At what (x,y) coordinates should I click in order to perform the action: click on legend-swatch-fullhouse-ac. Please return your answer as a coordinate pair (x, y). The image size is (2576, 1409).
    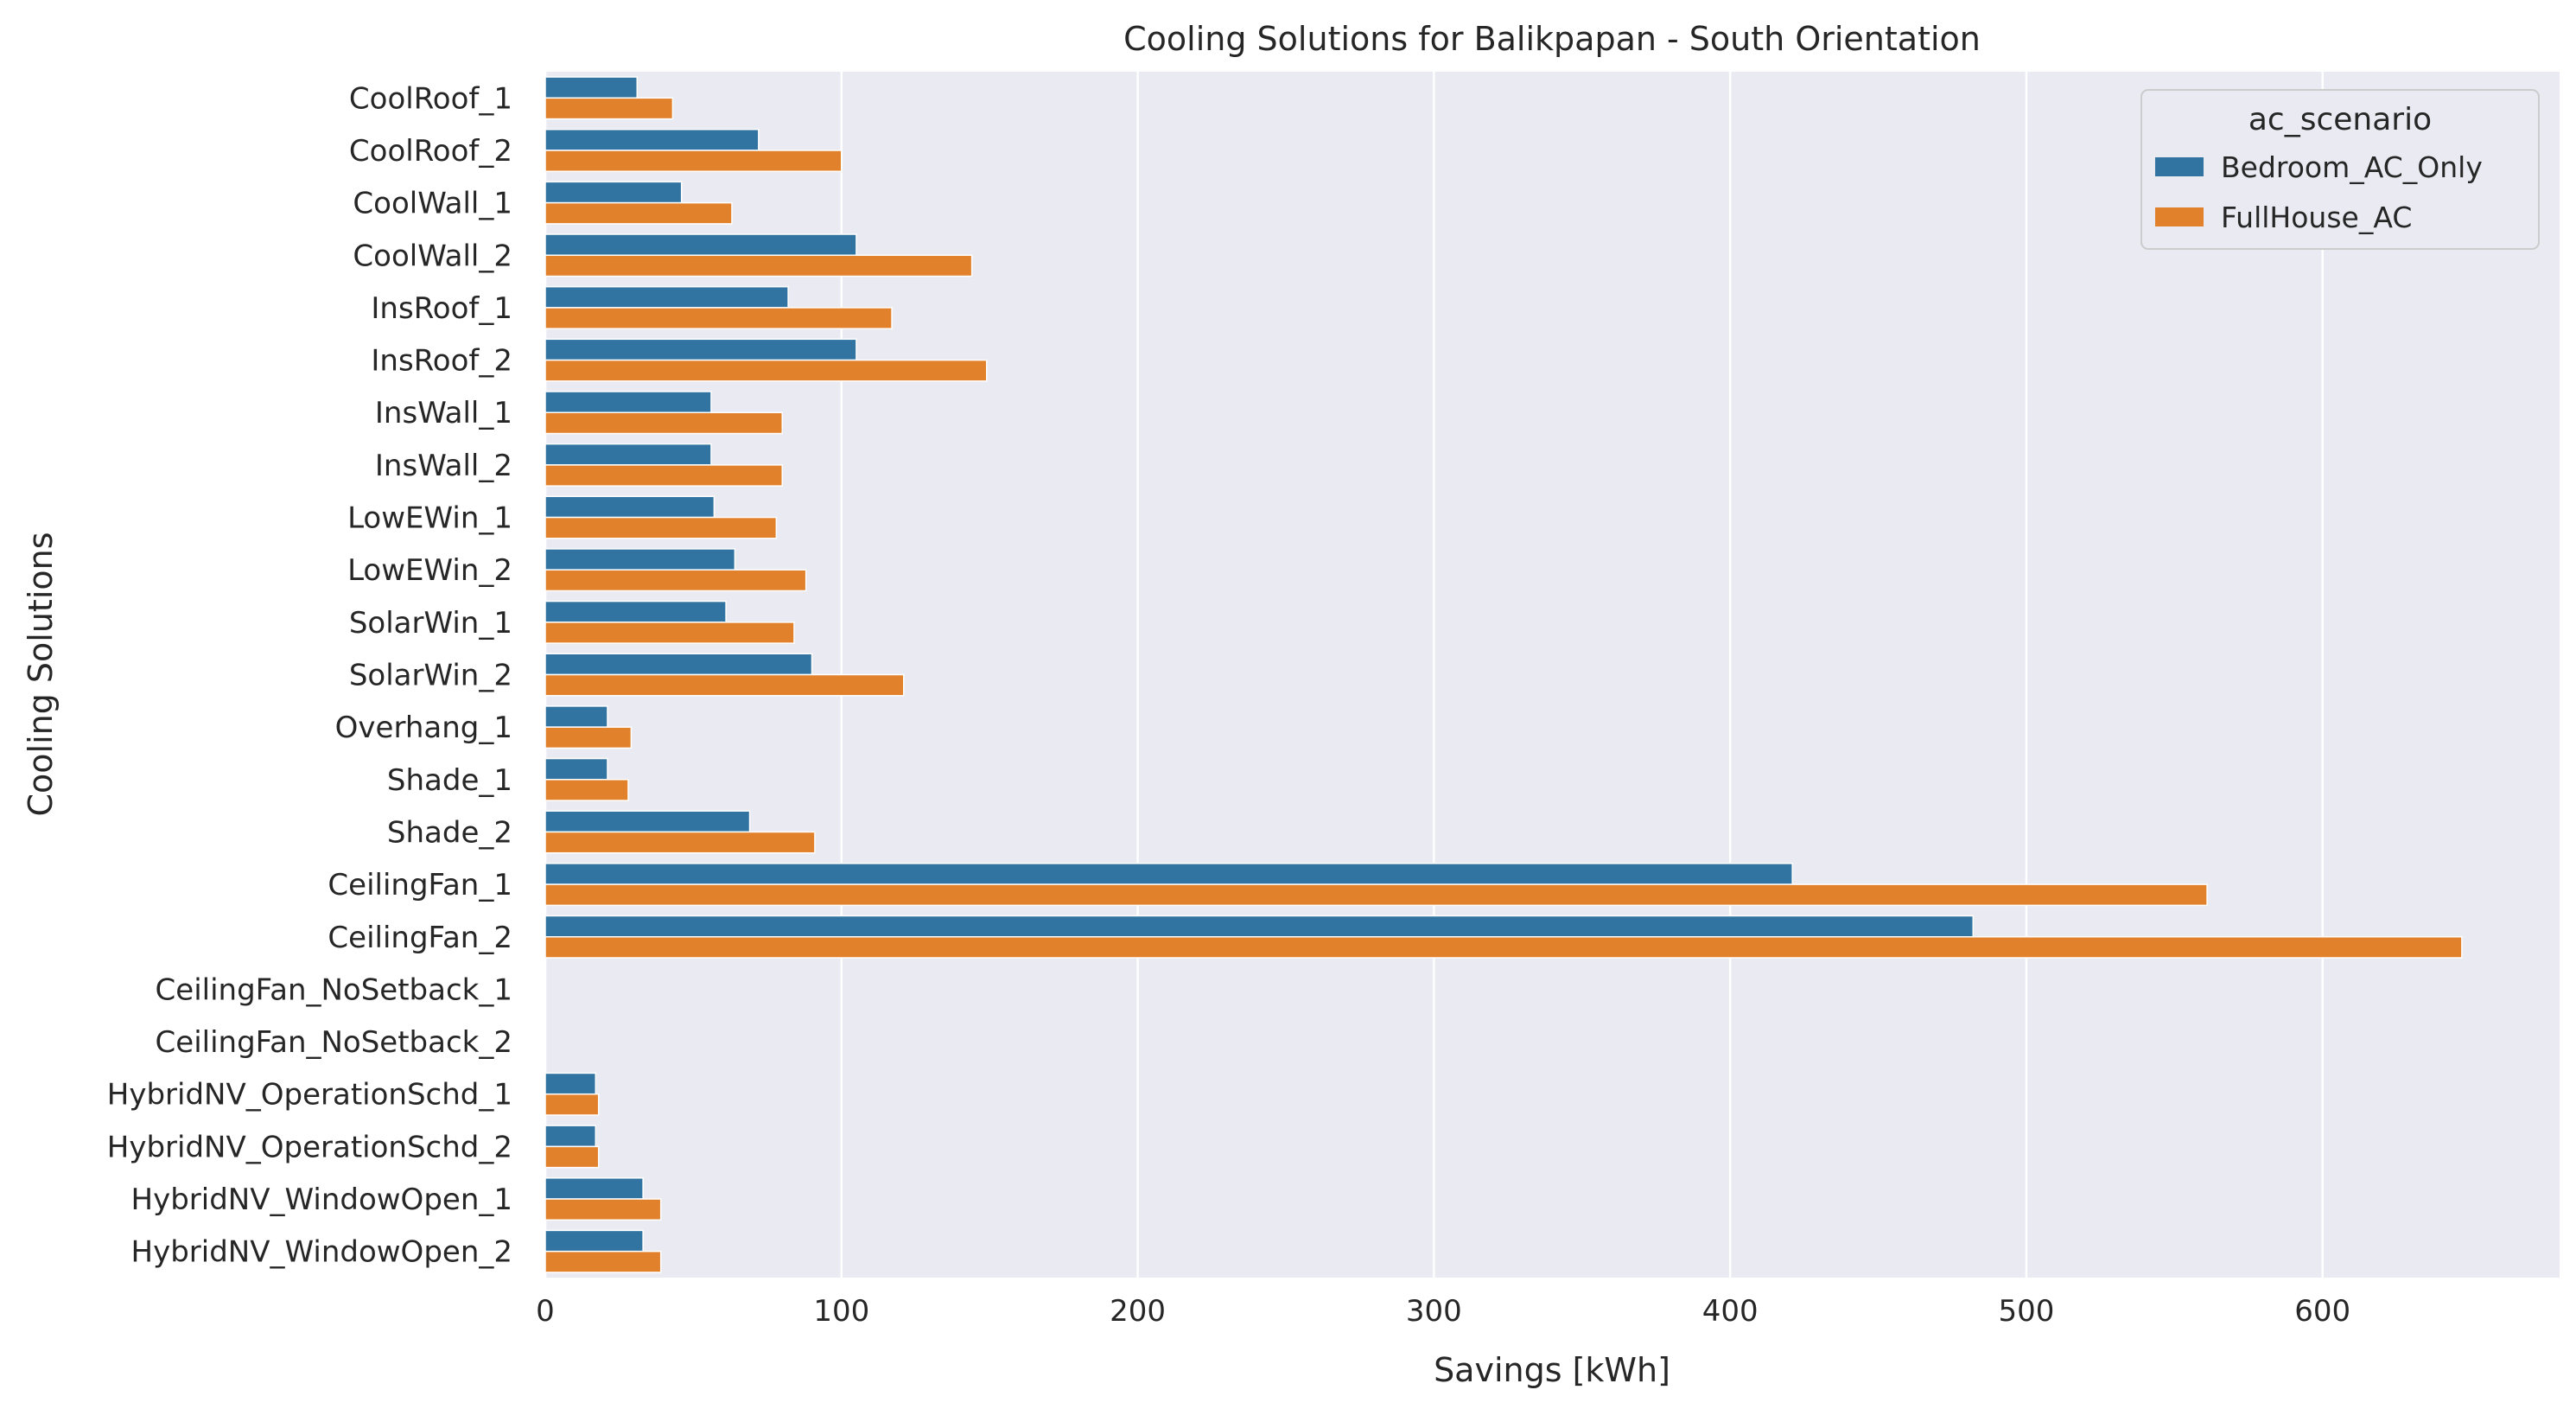
    Looking at the image, I should click on (2180, 216).